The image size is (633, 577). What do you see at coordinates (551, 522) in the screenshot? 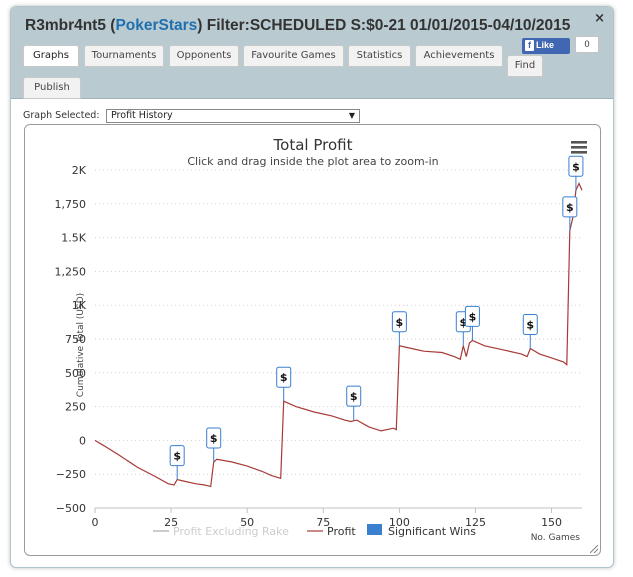
I see `x-tick-label: 150` at bounding box center [551, 522].